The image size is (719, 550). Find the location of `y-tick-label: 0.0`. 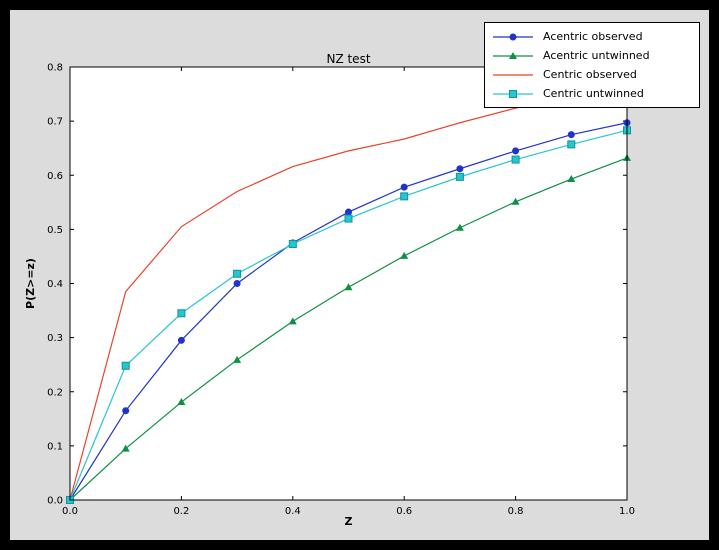

y-tick-label: 0.0 is located at coordinates (55, 501).